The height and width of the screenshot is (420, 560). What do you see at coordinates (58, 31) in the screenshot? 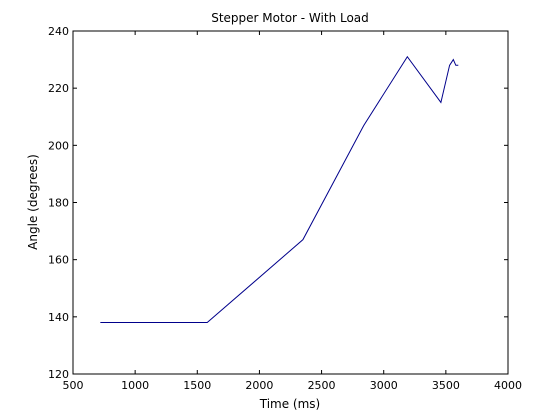
I see `y-tick-label: 240` at bounding box center [58, 31].